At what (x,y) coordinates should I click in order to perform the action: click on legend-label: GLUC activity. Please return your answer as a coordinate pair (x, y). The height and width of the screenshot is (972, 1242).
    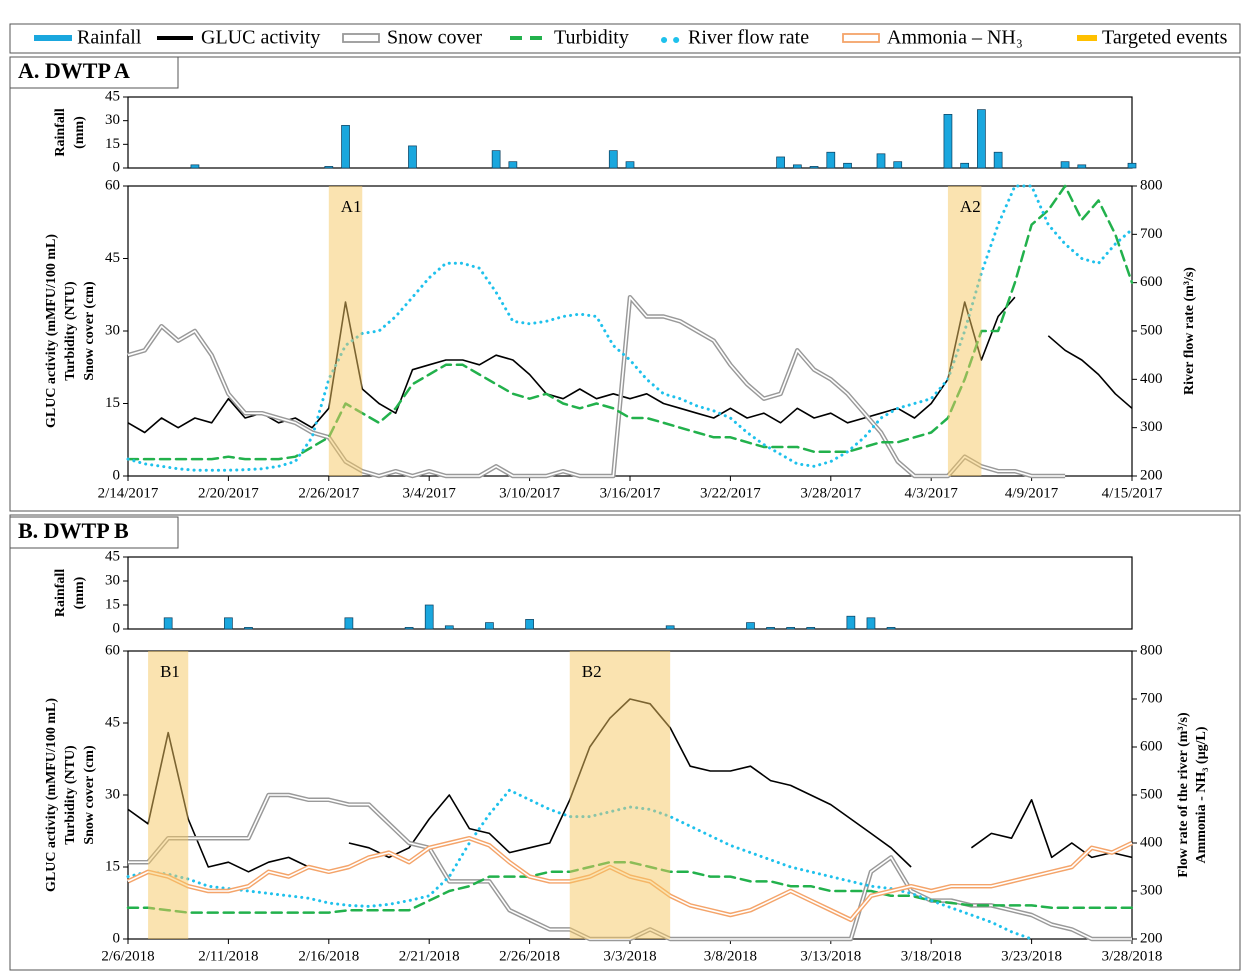
    Looking at the image, I should click on (260, 38).